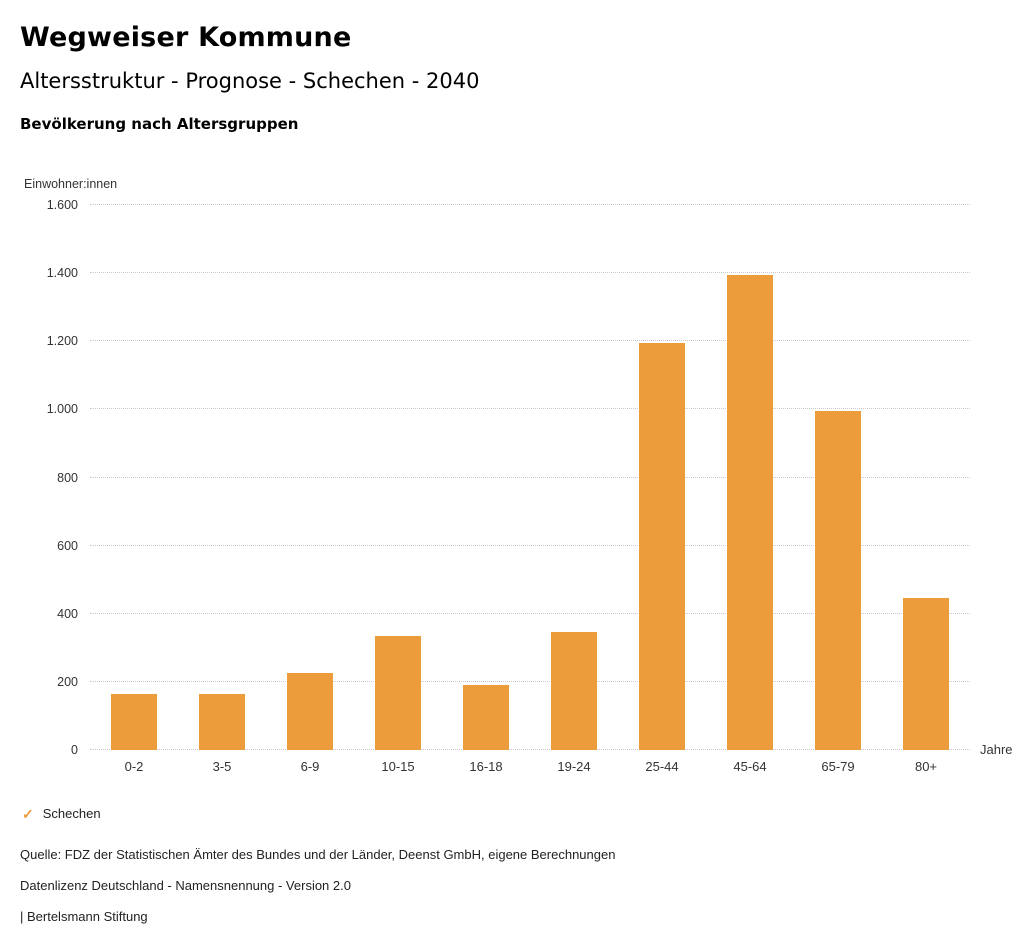 Image resolution: width=1024 pixels, height=946 pixels. I want to click on x-tick-label-45-64: 45-64, so click(750, 766).